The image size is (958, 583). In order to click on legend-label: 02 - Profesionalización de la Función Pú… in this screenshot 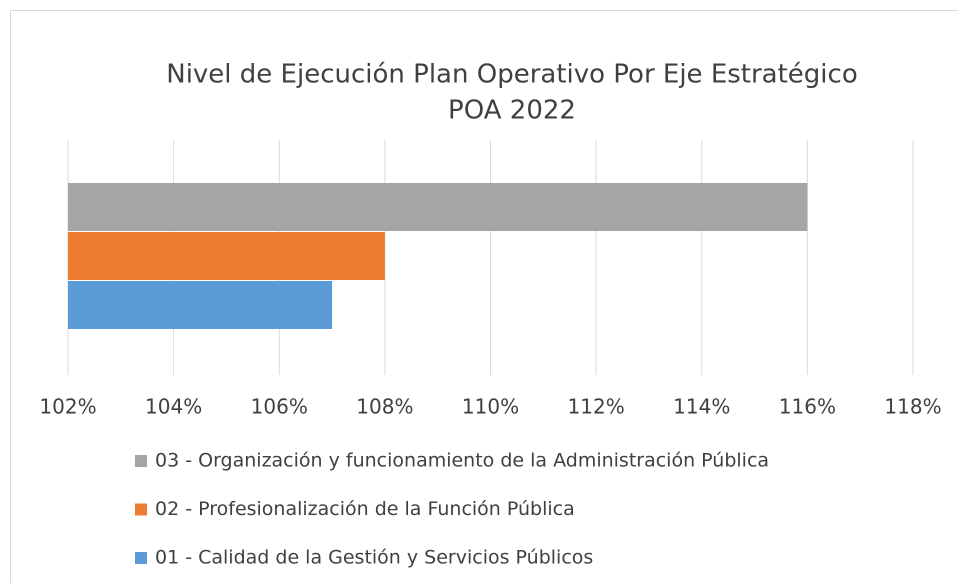, I will do `click(365, 509)`.